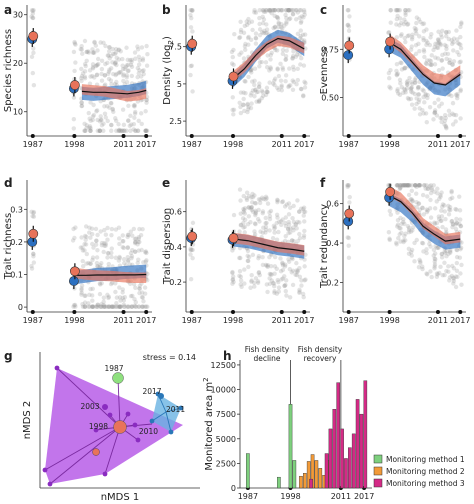 The width and height of the screenshot is (474, 504). I want to click on confidence-band, so click(269, 244).